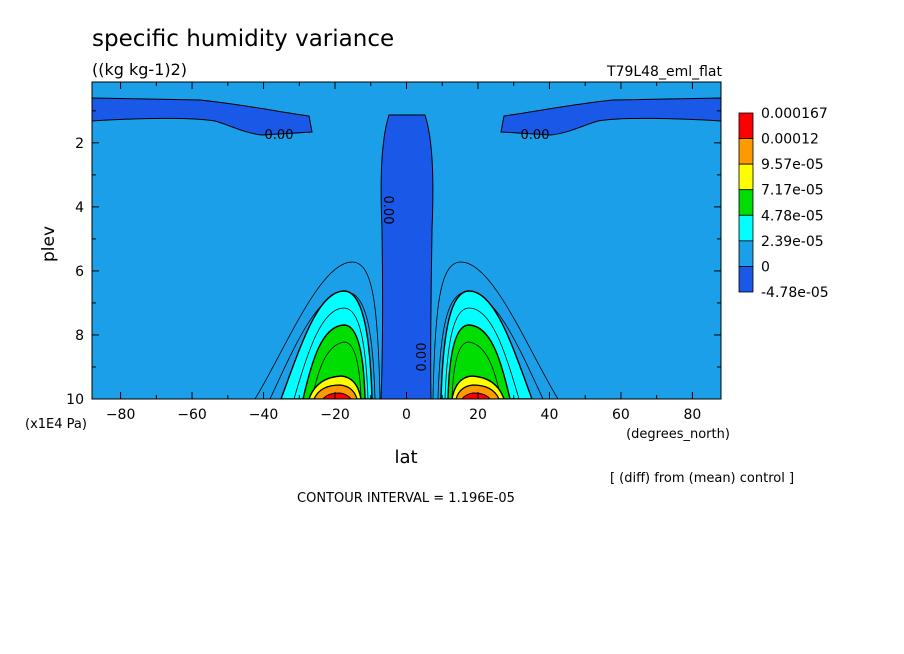  Describe the element at coordinates (610, 116) in the screenshot. I see `negative-region-upper-right` at that location.